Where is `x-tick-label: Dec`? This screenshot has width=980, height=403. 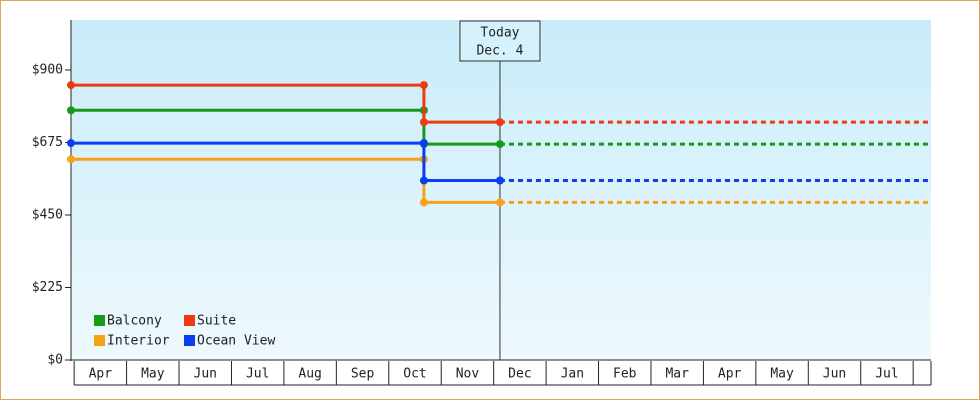 x-tick-label: Dec is located at coordinates (519, 374).